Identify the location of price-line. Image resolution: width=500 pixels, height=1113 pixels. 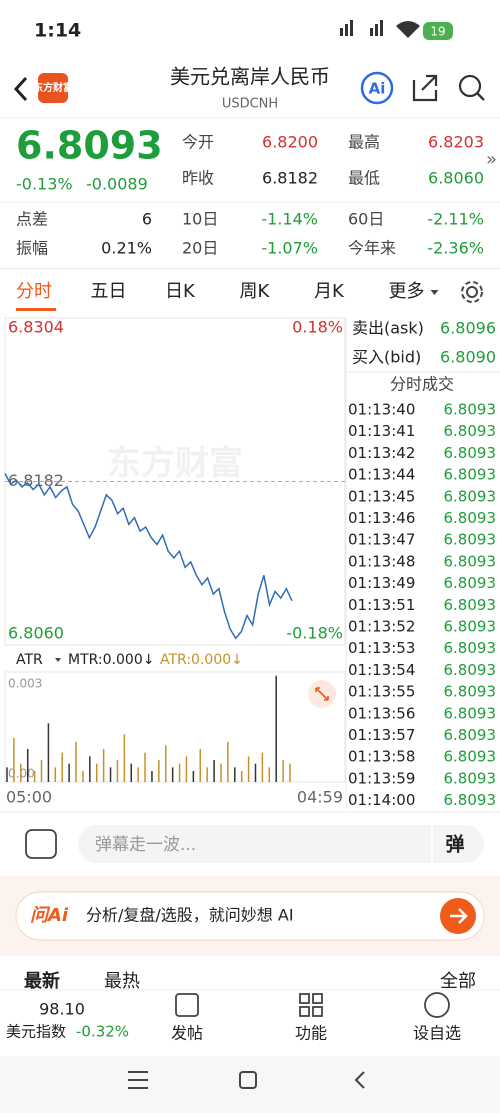
(148, 556).